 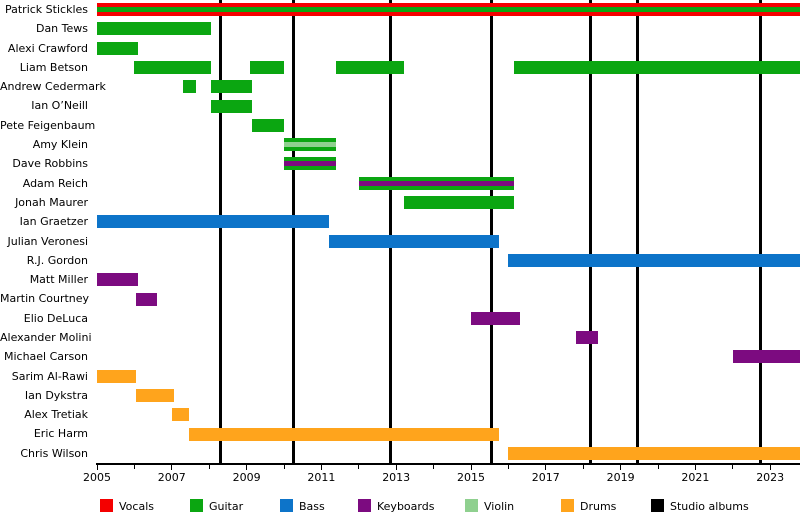 What do you see at coordinates (61, 29) in the screenshot?
I see `row-label-dan-tews: Dan Tews` at bounding box center [61, 29].